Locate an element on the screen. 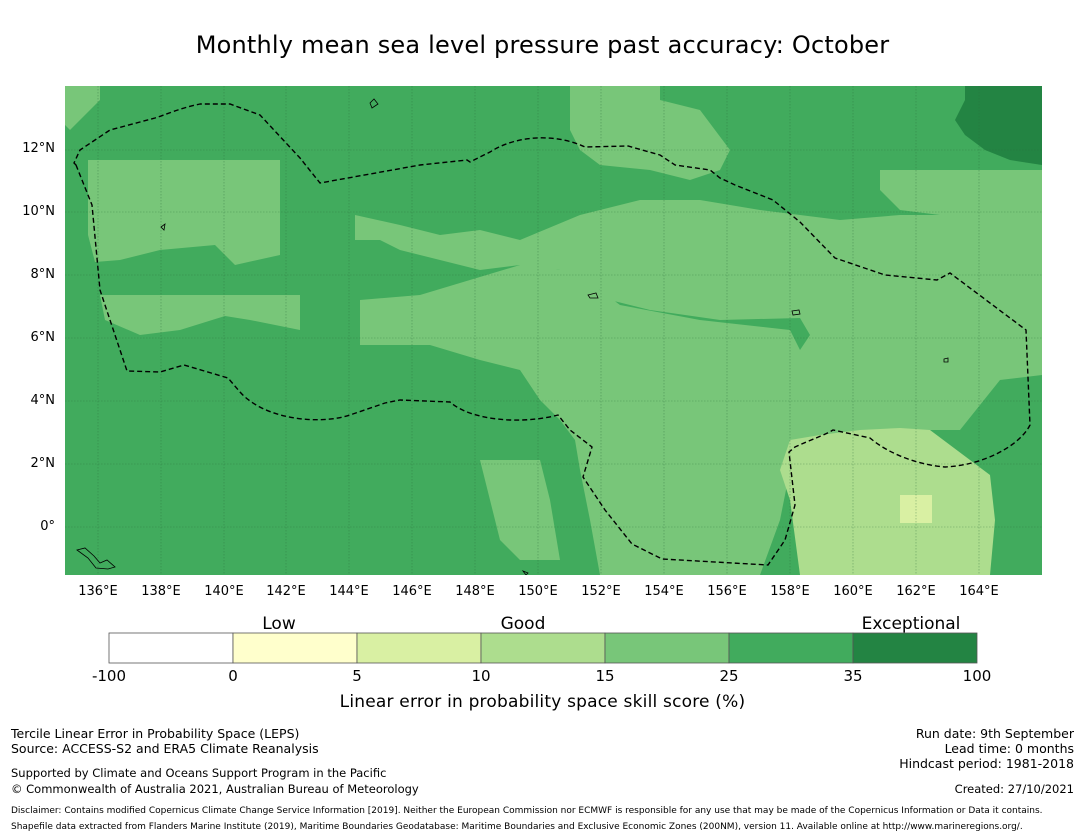 This screenshot has height=839, width=1085. lon-label-154e: 154°E is located at coordinates (664, 591).